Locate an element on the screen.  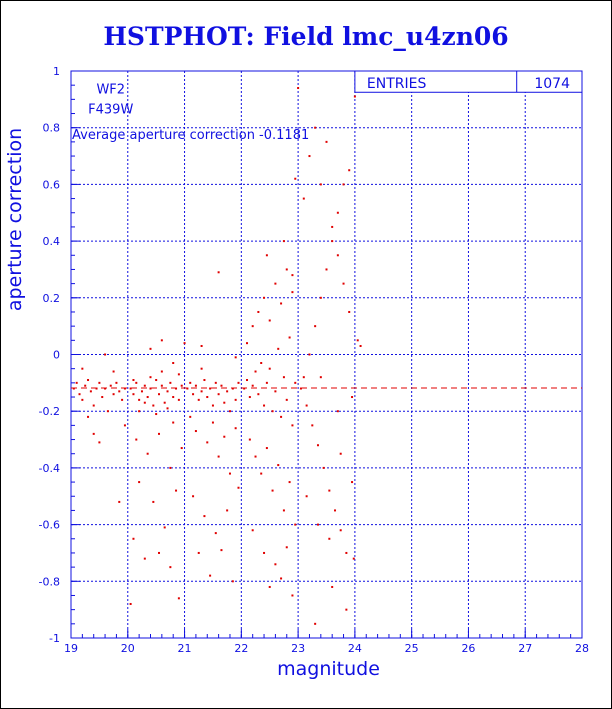
stats-box is located at coordinates (468, 81).